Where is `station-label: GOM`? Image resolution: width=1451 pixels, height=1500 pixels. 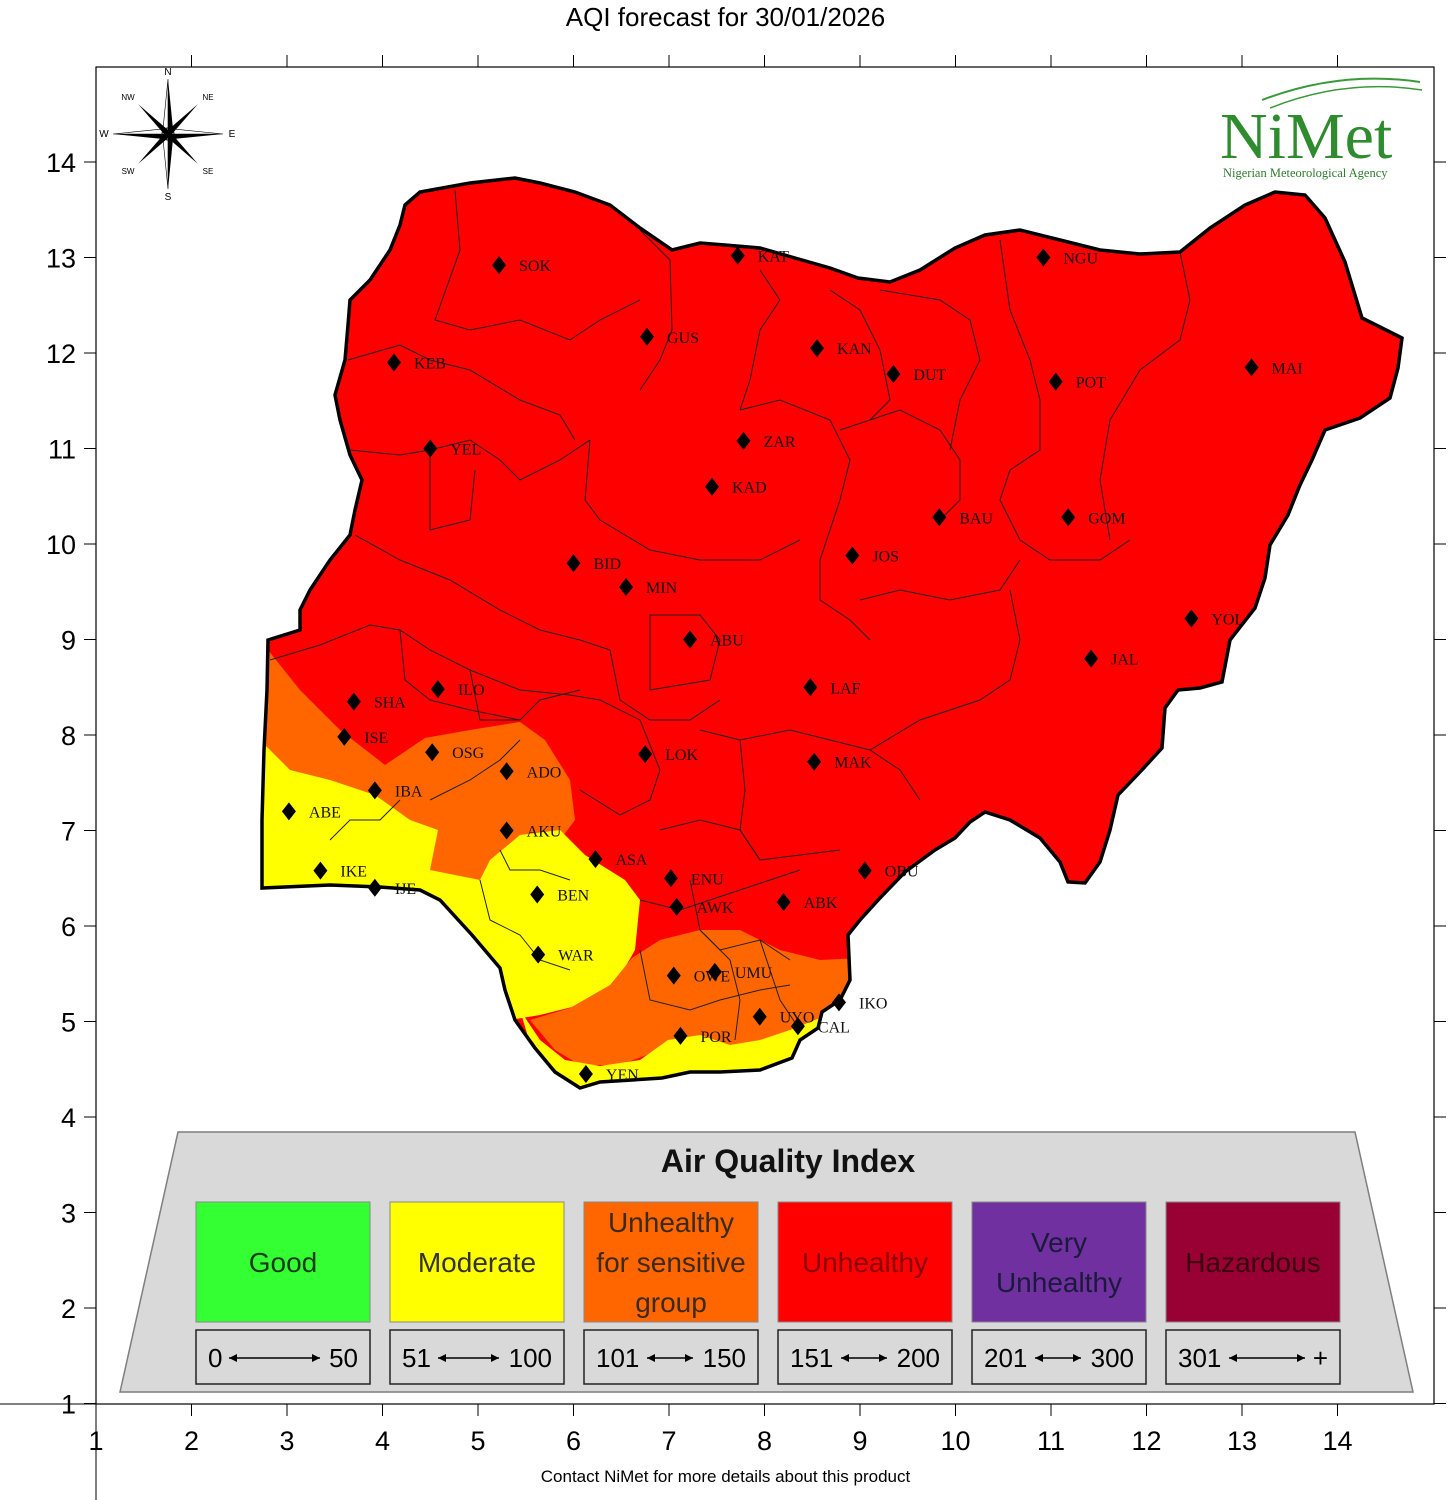
station-label: GOM is located at coordinates (1106, 518).